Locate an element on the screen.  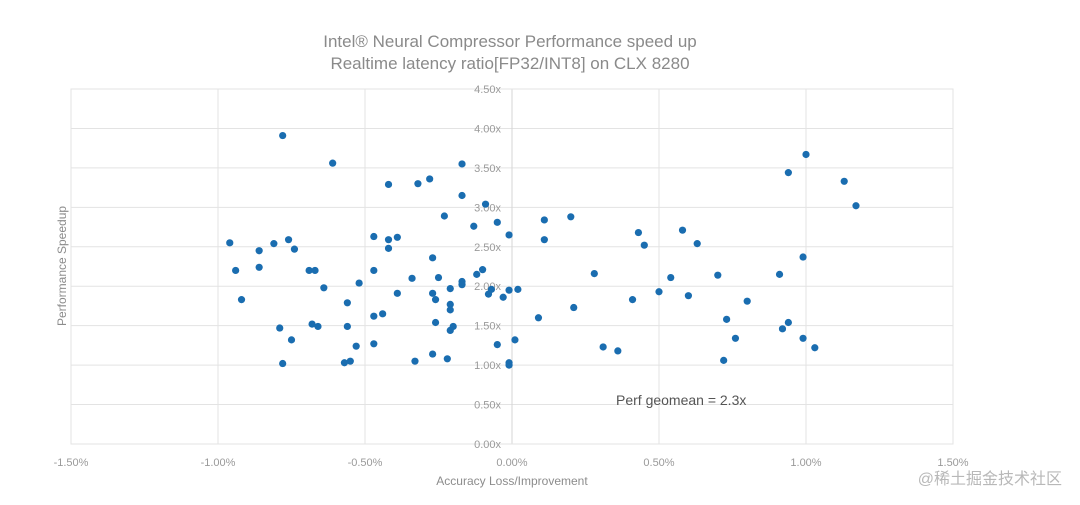
x-tick-labels: -1.50% -1.00% -0.50% 0.00% 0.50% 1.00% 1.50% is located at coordinates (511, 463).